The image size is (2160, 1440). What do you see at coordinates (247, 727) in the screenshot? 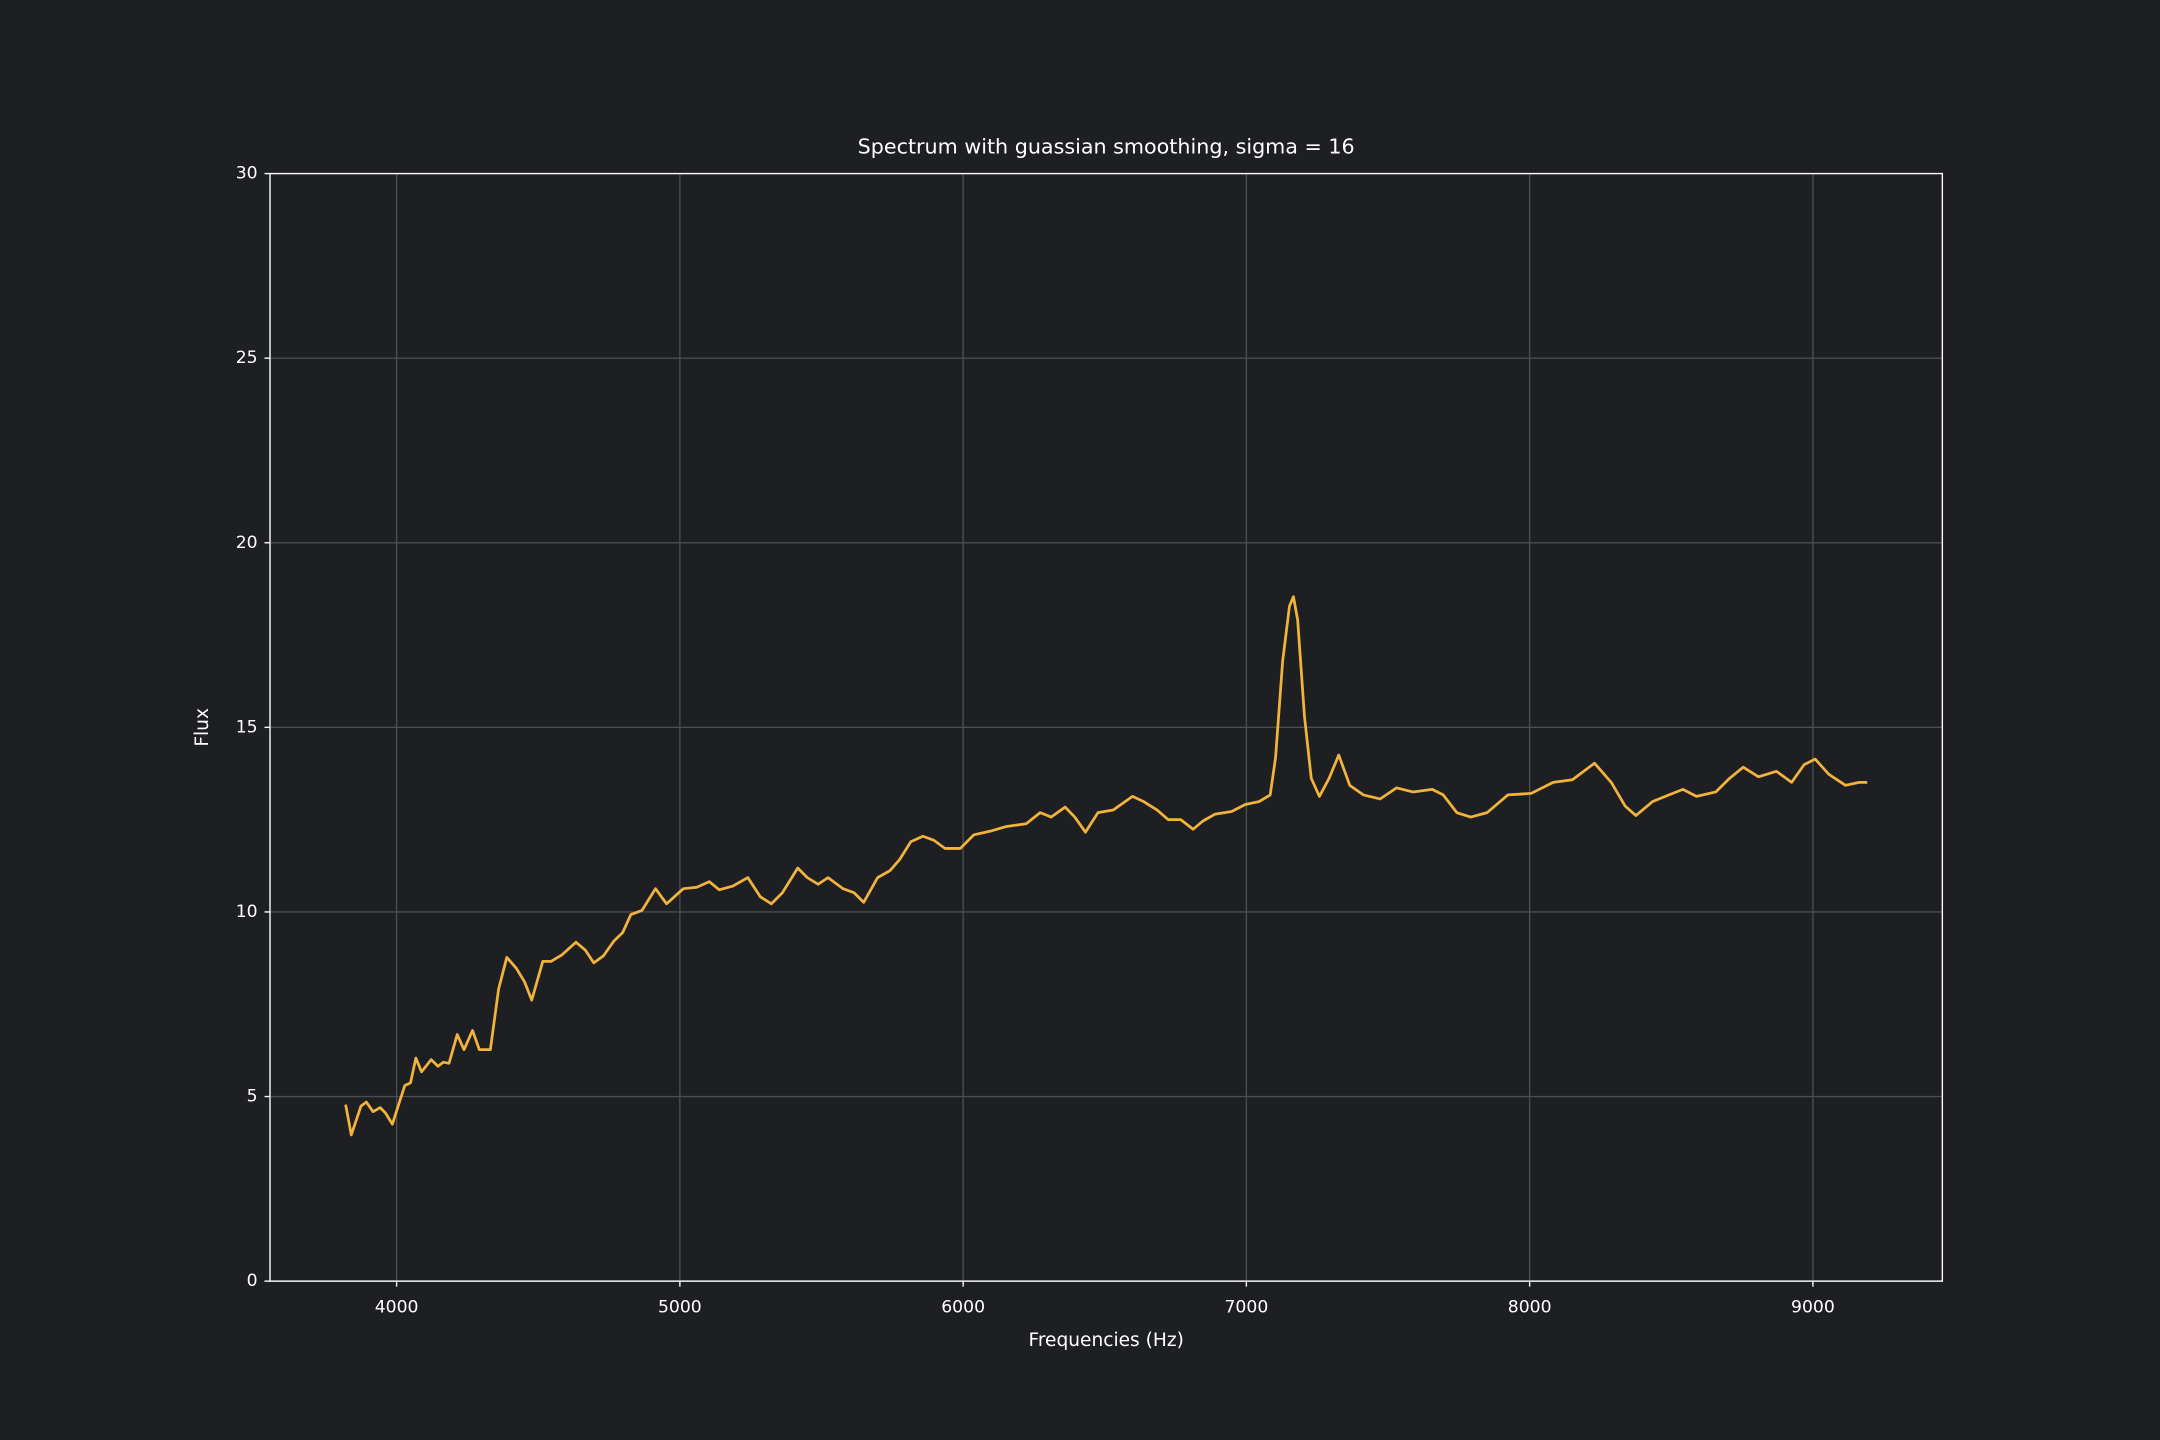
I see `y-tick-label: 15` at bounding box center [247, 727].